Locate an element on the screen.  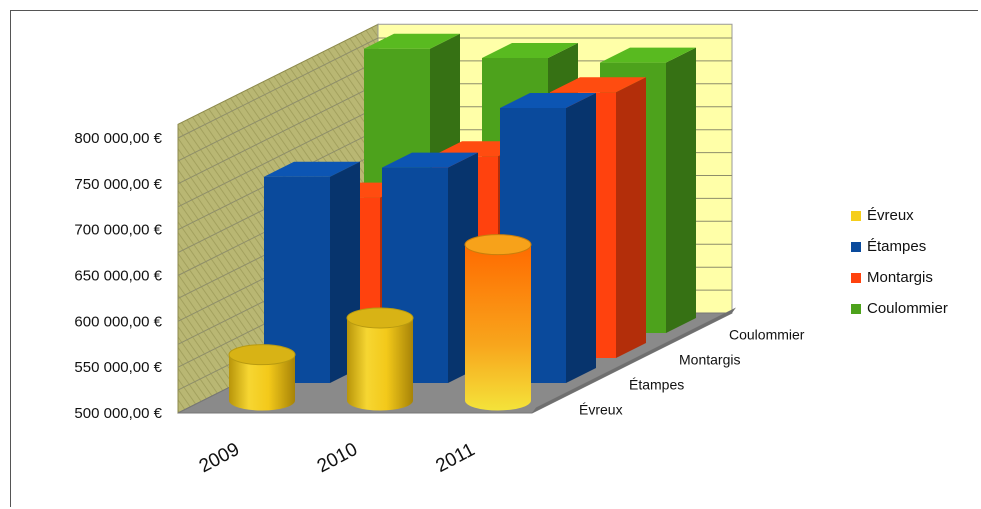
x-axis: 2009 2010 2011 is located at coordinates (337, 458).